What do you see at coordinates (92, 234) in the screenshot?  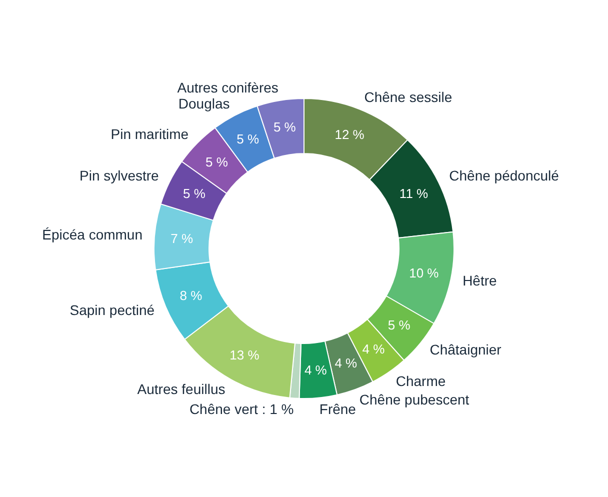 I see `slice-label: Épicéa commun` at bounding box center [92, 234].